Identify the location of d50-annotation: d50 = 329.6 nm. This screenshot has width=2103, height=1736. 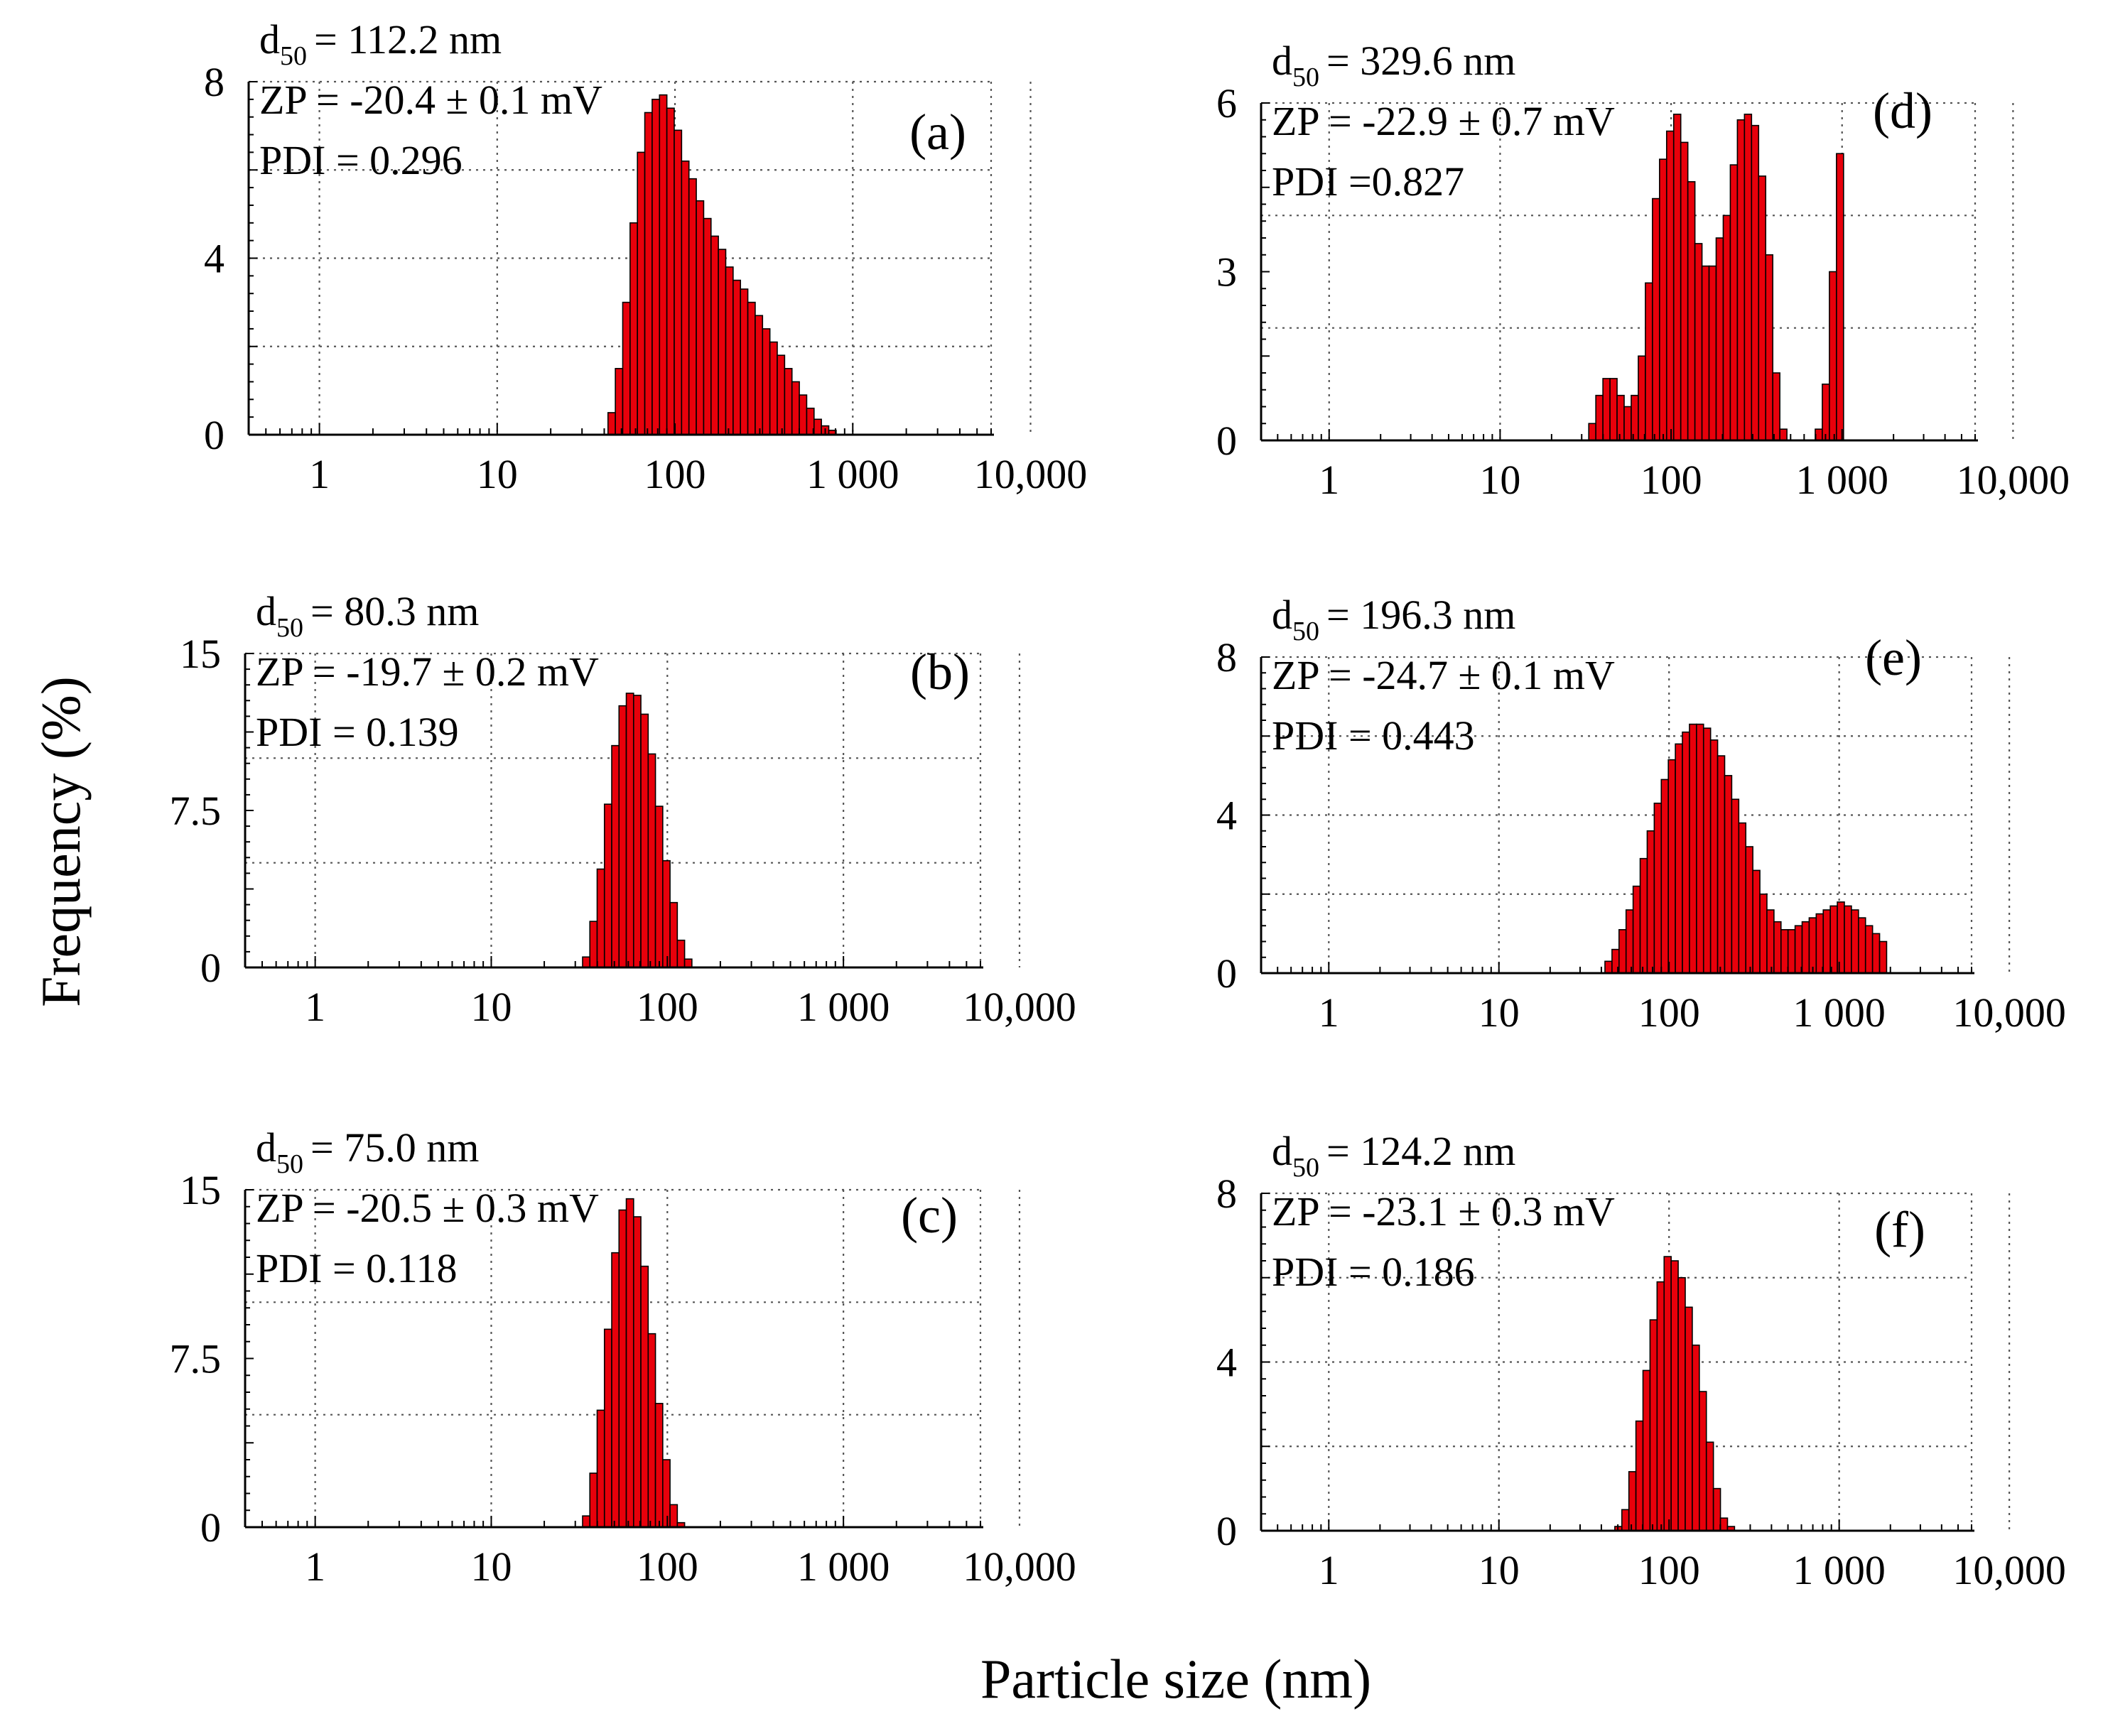
(1393, 65).